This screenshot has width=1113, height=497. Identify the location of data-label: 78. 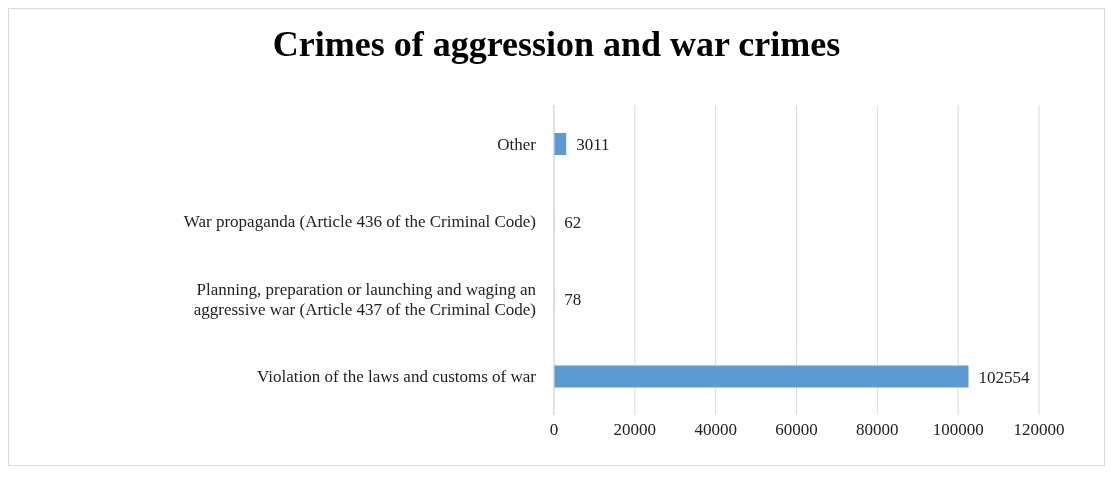
(573, 300).